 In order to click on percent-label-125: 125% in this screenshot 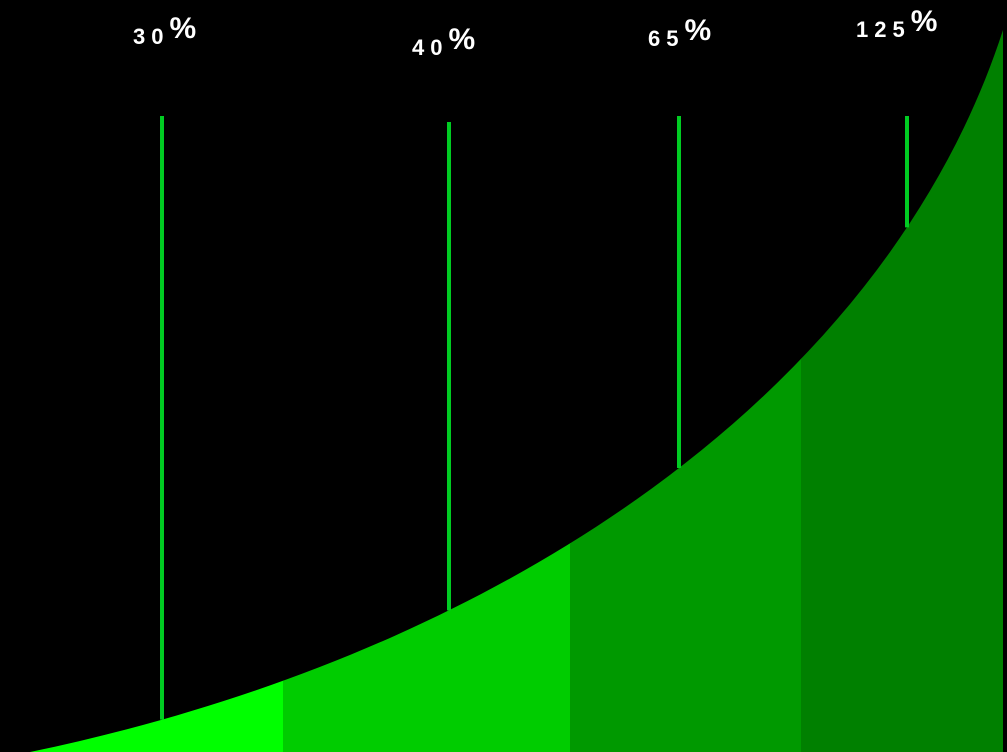, I will do `click(896, 25)`.